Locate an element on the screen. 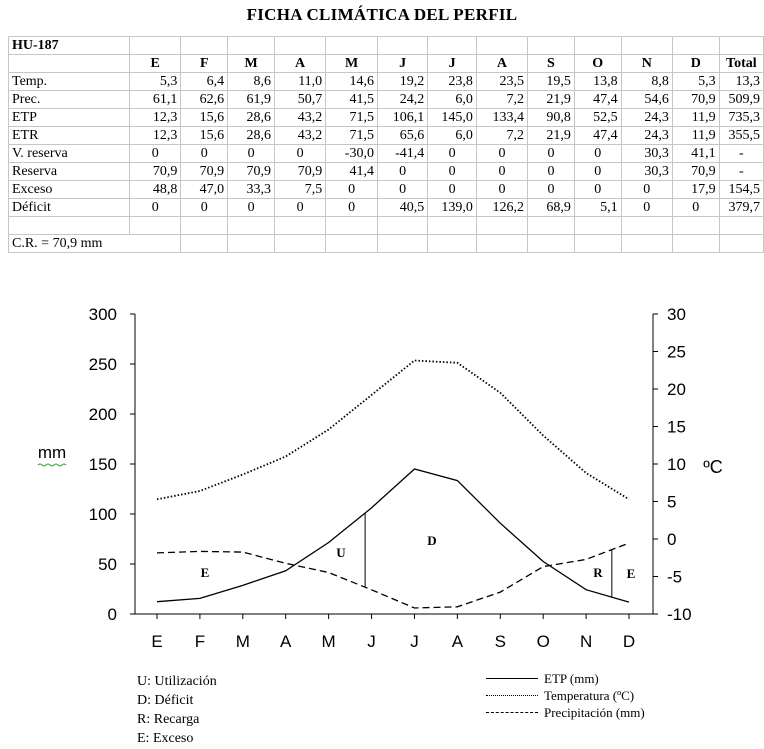  table-cell: 52,5 is located at coordinates (597, 117).